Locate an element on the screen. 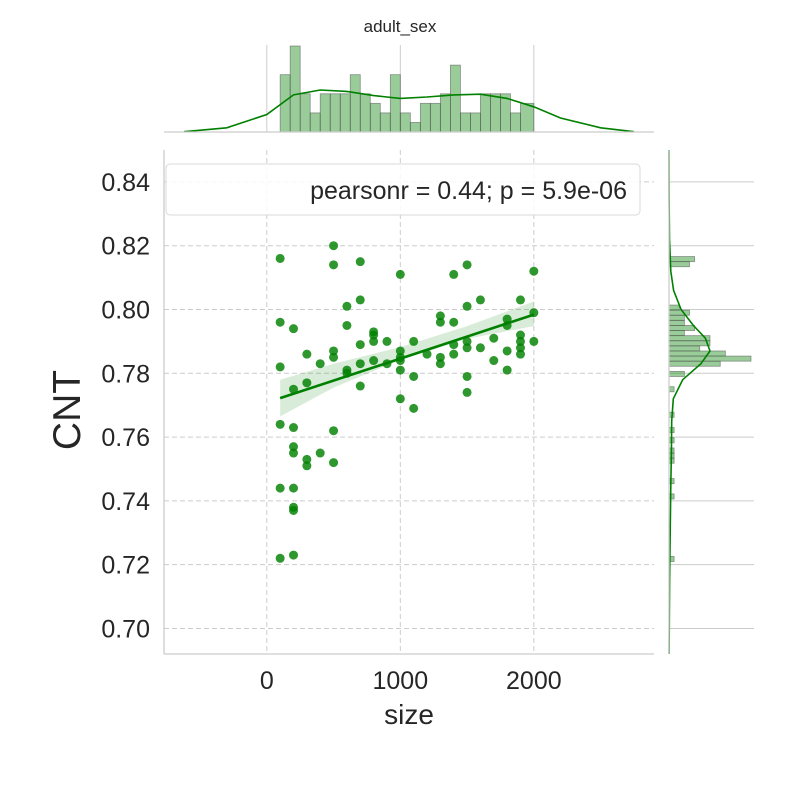  y-tick-label: 0.70 is located at coordinates (125, 629).